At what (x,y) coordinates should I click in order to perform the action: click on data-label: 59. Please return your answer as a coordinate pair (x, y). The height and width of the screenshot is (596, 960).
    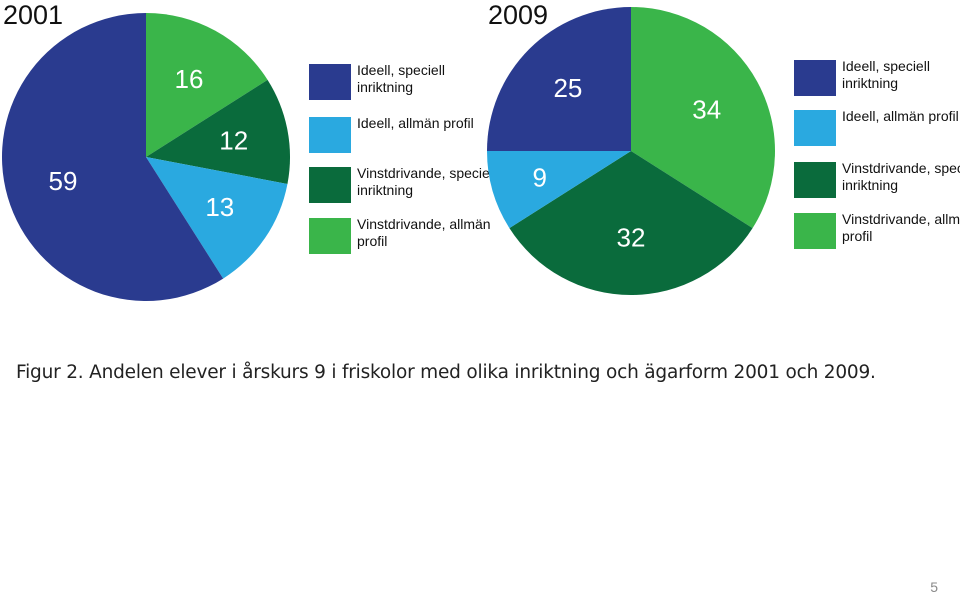
    Looking at the image, I should click on (63, 181).